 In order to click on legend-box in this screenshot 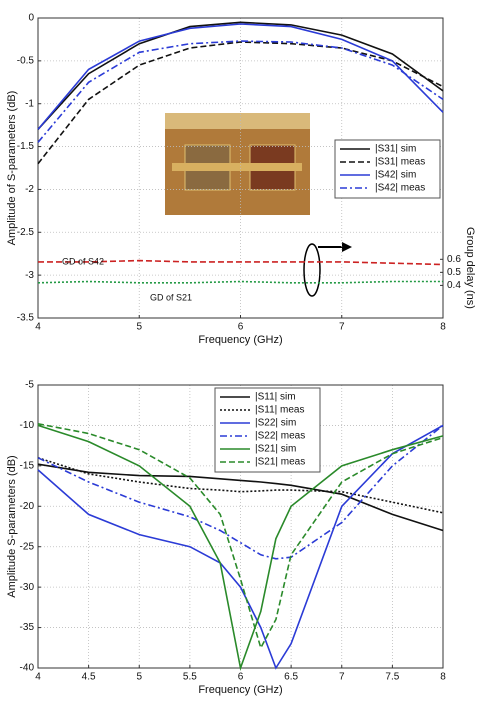, I will do `click(267, 430)`.